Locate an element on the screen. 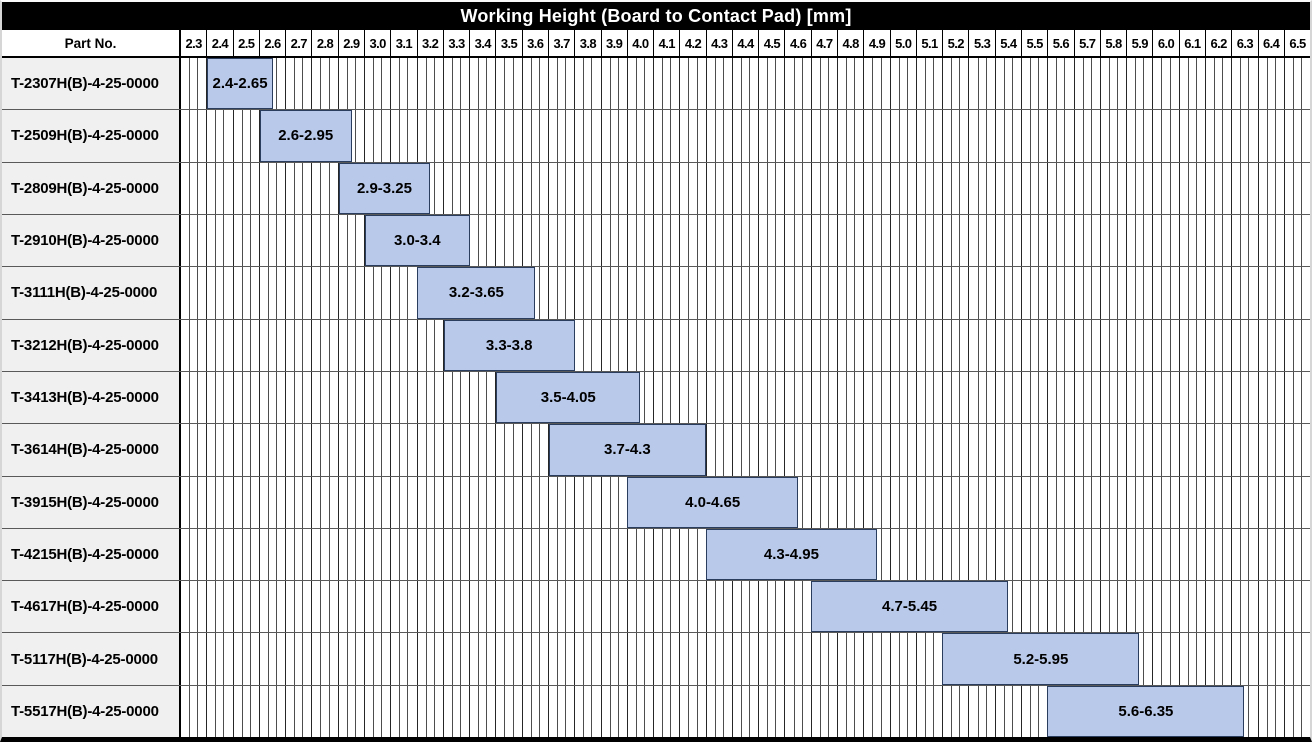  part-no-cell: T-5517H(B)-4-25-0000 is located at coordinates (91, 711).